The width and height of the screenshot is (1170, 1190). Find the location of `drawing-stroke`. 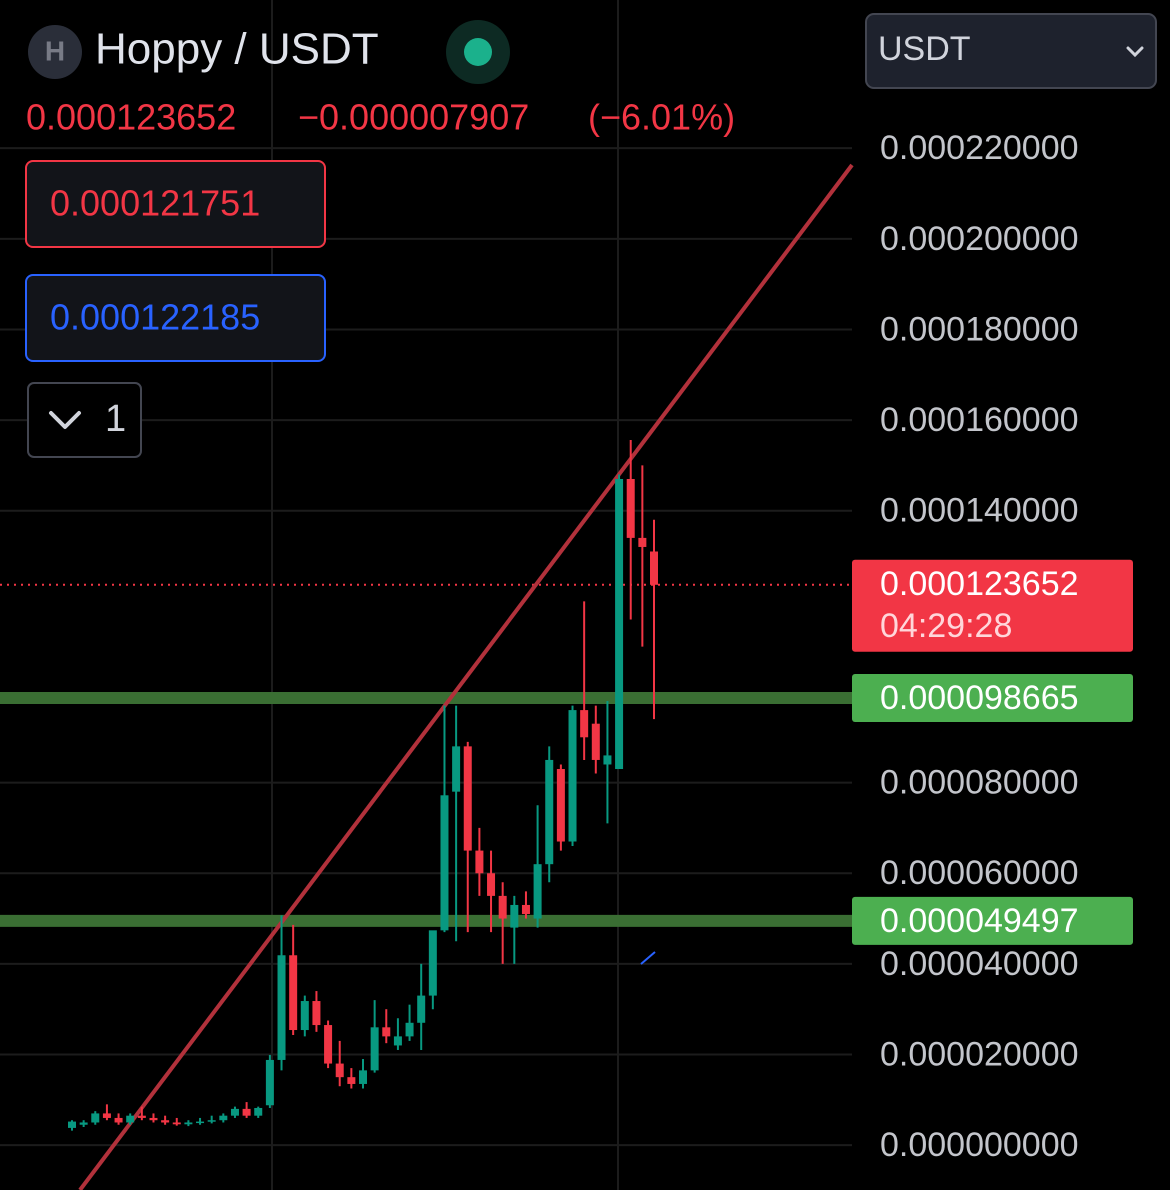

drawing-stroke is located at coordinates (648, 958).